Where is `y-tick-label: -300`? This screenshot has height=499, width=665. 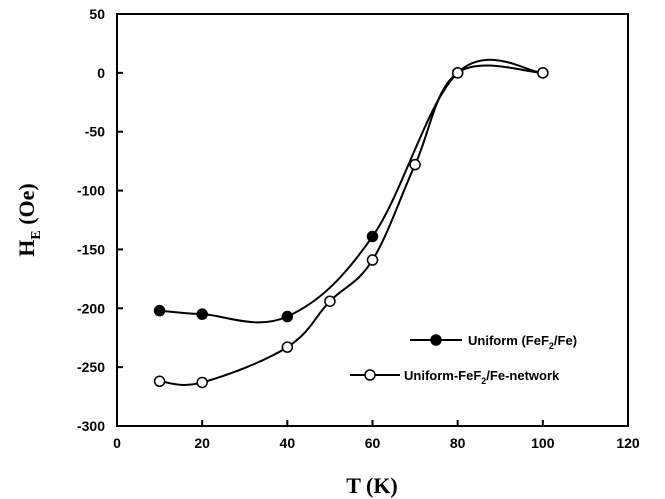
y-tick-label: -300 is located at coordinates (91, 426).